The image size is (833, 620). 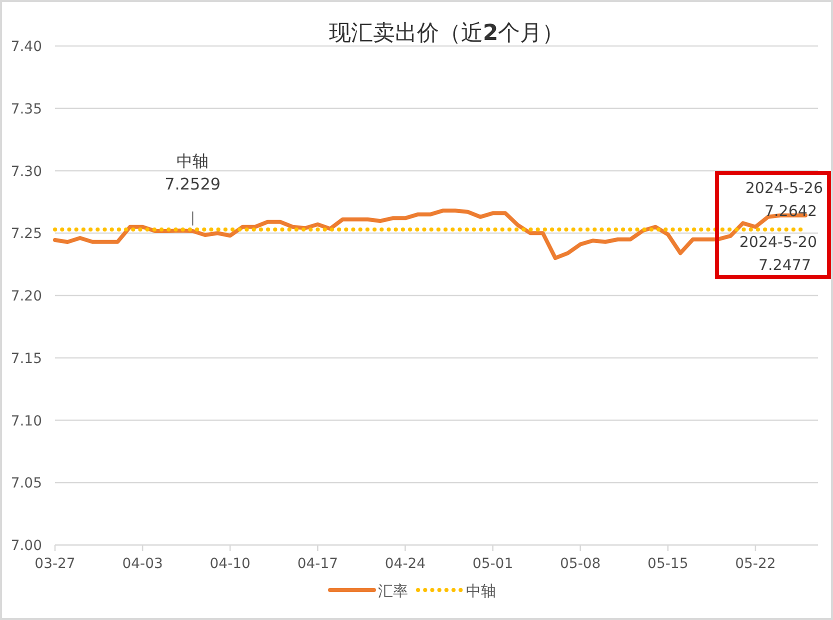 I want to click on annotation: 中轴 7.2529, so click(x=192, y=173).